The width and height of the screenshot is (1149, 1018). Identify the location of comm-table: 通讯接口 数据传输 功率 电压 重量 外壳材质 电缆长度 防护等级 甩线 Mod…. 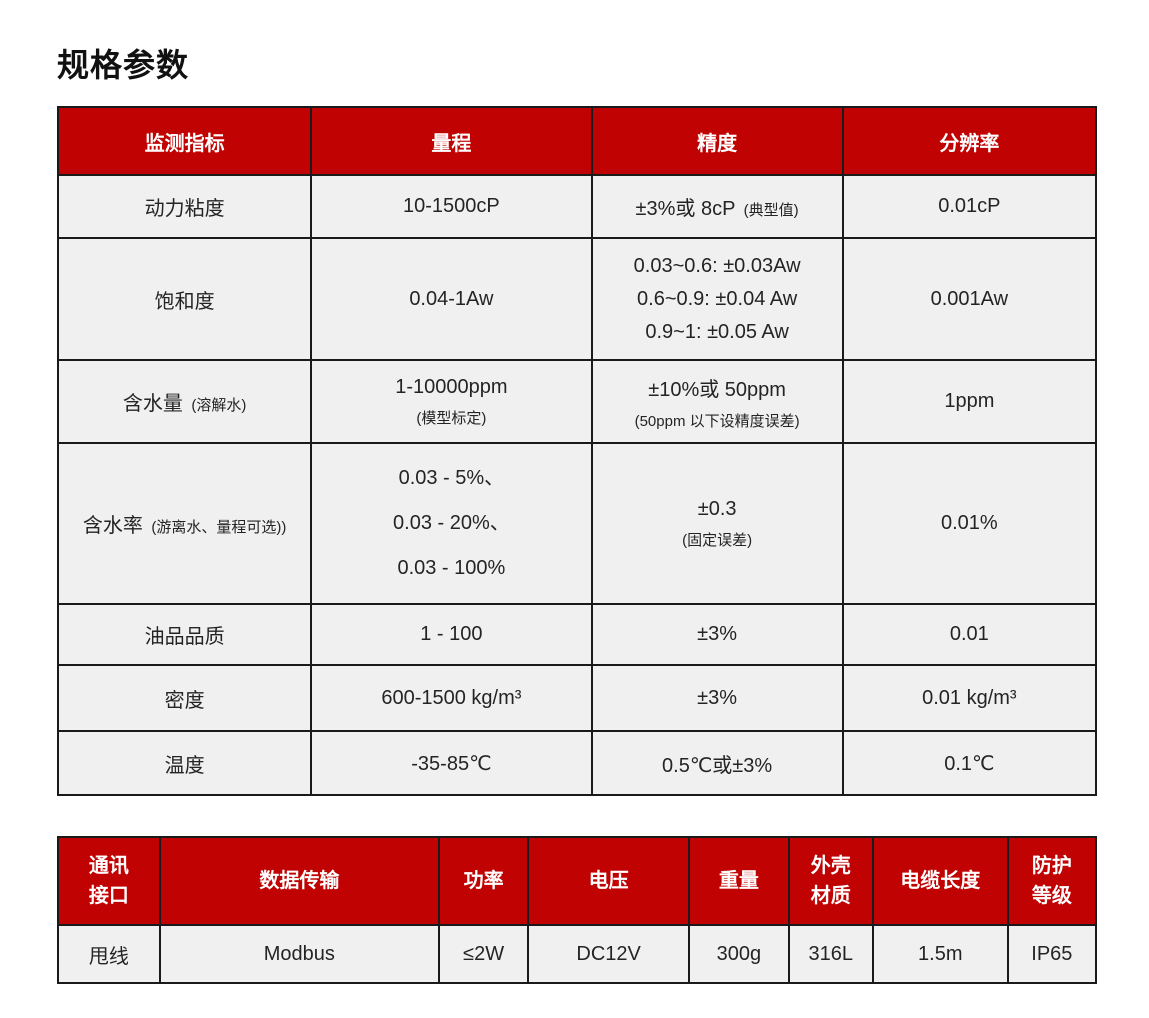
(577, 910).